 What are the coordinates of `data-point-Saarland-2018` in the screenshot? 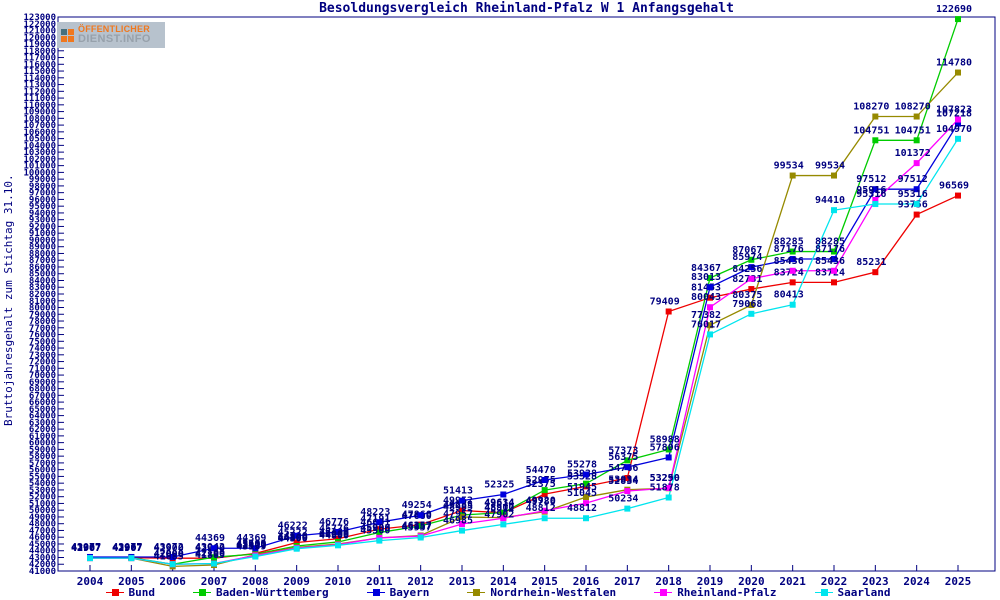 It's located at (668, 497).